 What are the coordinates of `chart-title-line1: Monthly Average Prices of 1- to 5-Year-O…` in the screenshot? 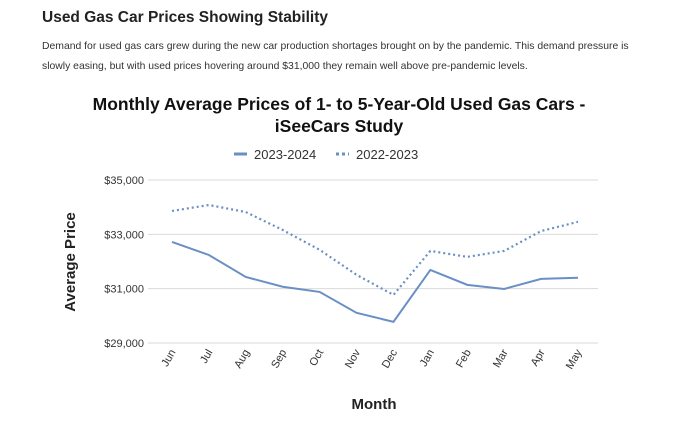 It's located at (339, 104).